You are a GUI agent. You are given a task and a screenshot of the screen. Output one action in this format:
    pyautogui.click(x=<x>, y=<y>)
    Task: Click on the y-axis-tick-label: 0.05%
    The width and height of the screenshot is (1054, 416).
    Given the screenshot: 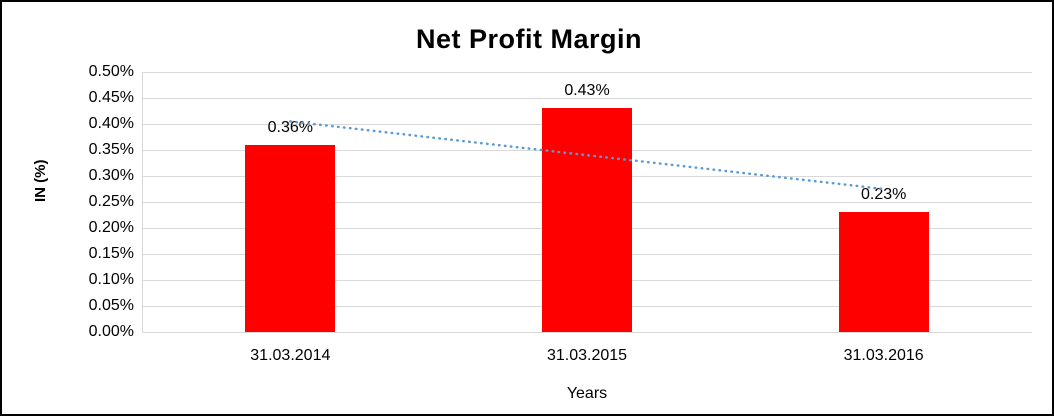 What is the action you would take?
    pyautogui.click(x=111, y=305)
    